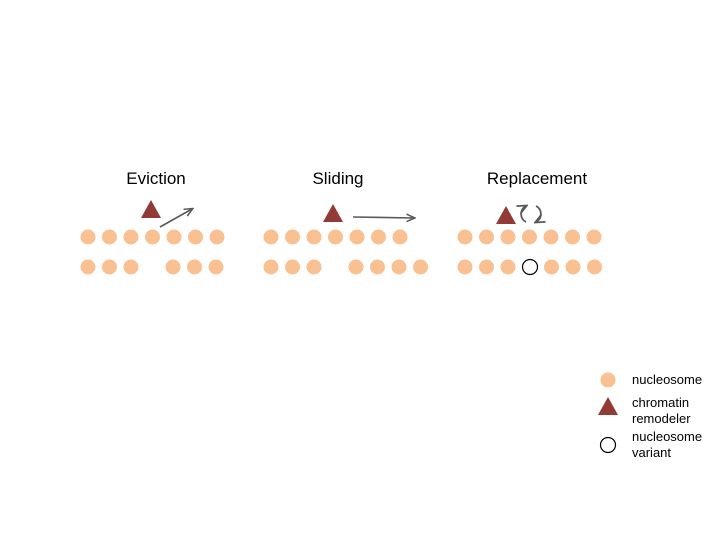  I want to click on legend-nucleosome-symbol, so click(608, 380).